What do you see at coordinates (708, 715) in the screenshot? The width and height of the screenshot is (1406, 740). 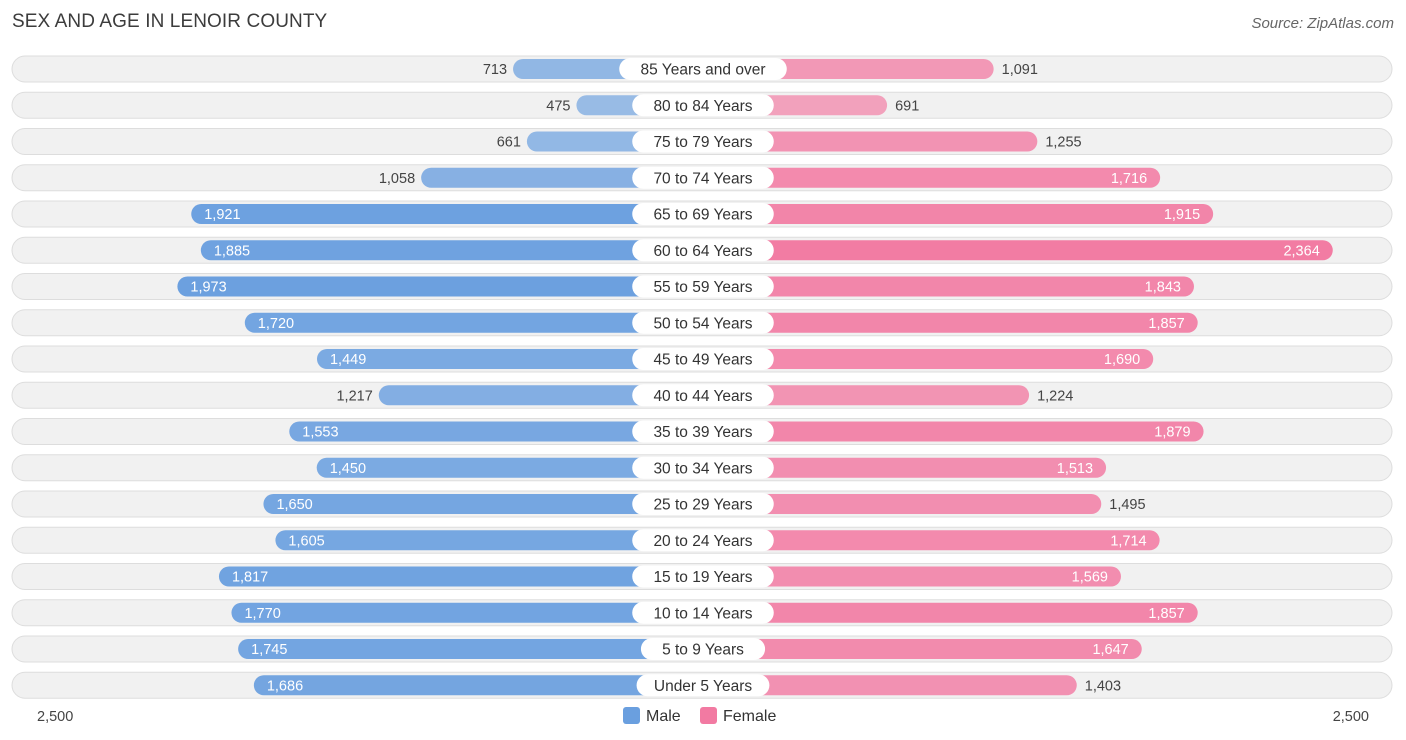 I see `legend-swatch-female` at bounding box center [708, 715].